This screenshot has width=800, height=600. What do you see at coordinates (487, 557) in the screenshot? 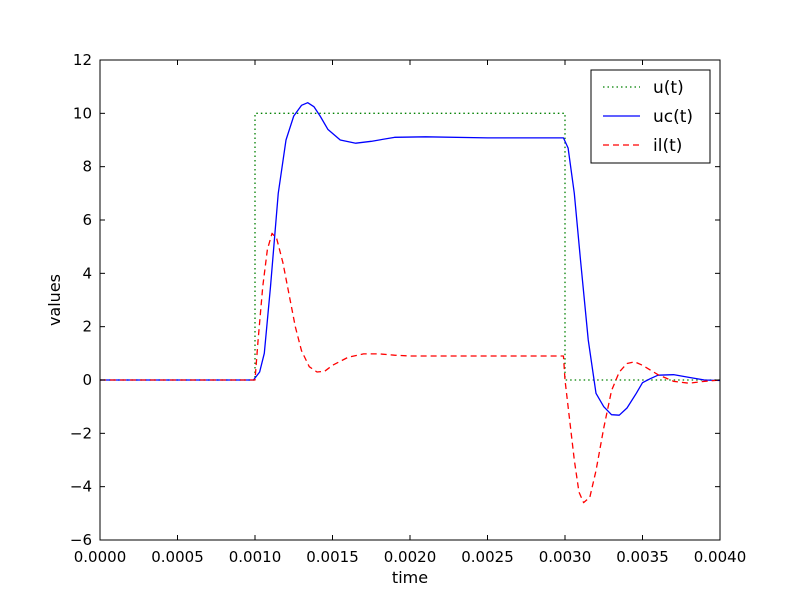
I see `x-tick-label: 0.0025` at bounding box center [487, 557].